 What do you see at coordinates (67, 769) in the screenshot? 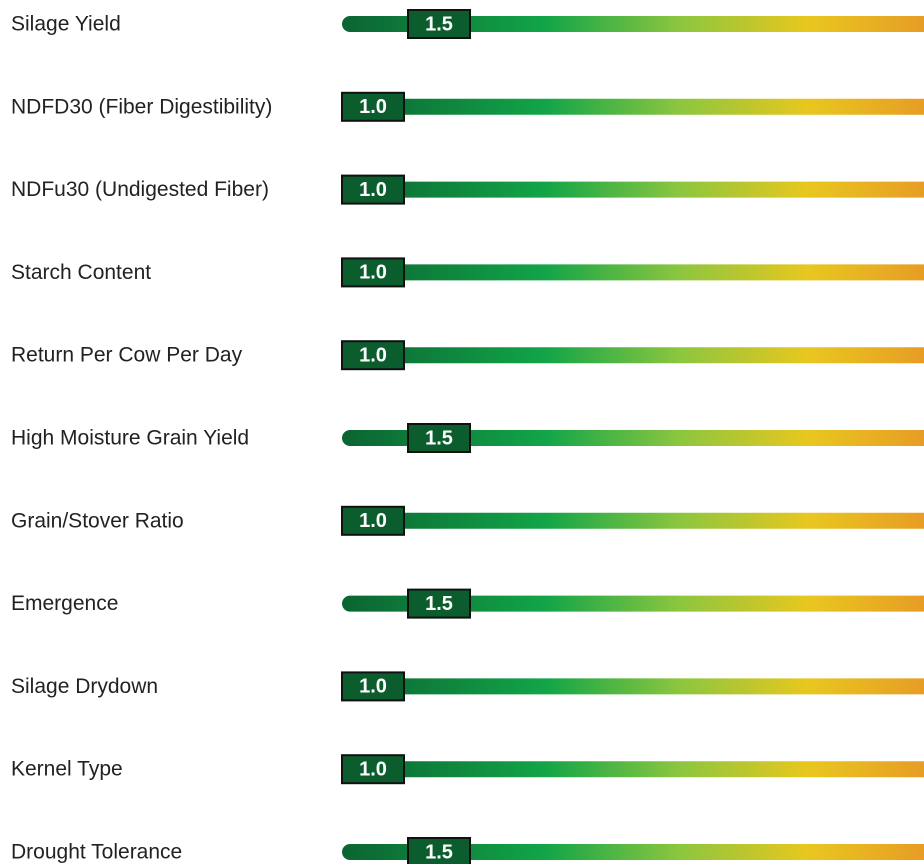
I see `trait-label: Kernel Type` at bounding box center [67, 769].